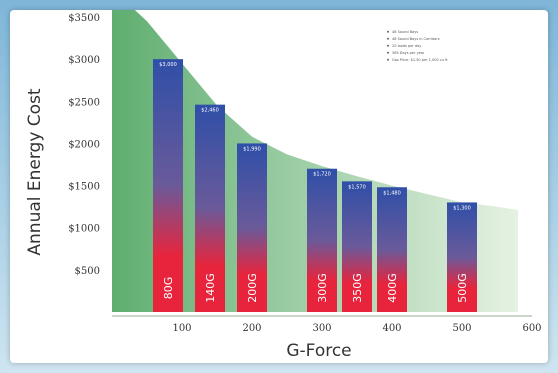 The height and width of the screenshot is (373, 558). Describe the element at coordinates (356, 328) in the screenshot. I see `x-axis-ticks: 100 200 300 400 500 600` at that location.